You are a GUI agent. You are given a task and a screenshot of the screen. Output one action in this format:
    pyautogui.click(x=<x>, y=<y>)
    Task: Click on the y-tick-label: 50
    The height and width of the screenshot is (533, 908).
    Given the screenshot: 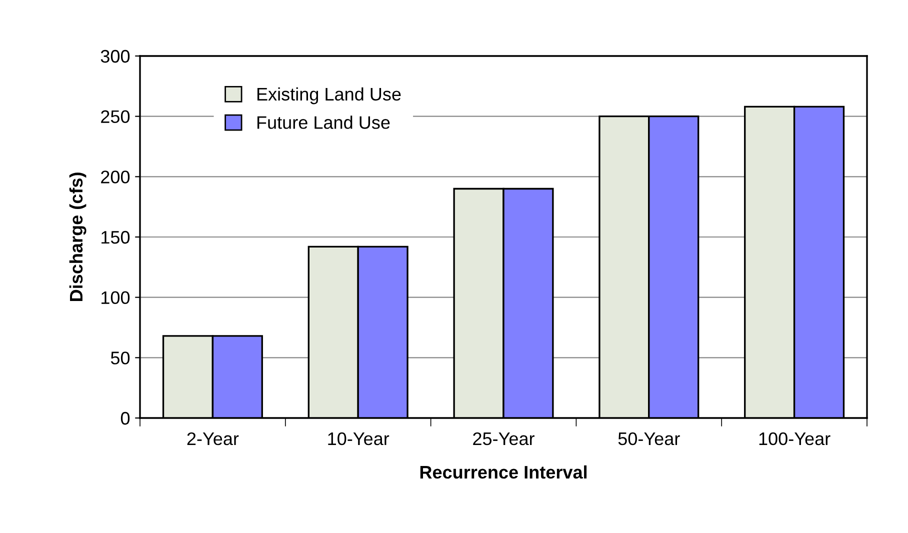 What is the action you would take?
    pyautogui.click(x=120, y=358)
    